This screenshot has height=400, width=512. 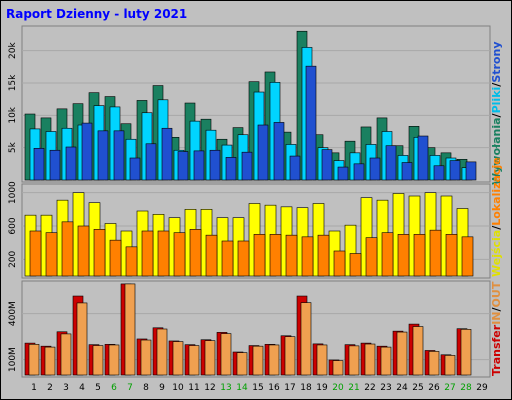 What do you see at coordinates (402, 388) in the screenshot?
I see `x-tick-label: 24` at bounding box center [402, 388].